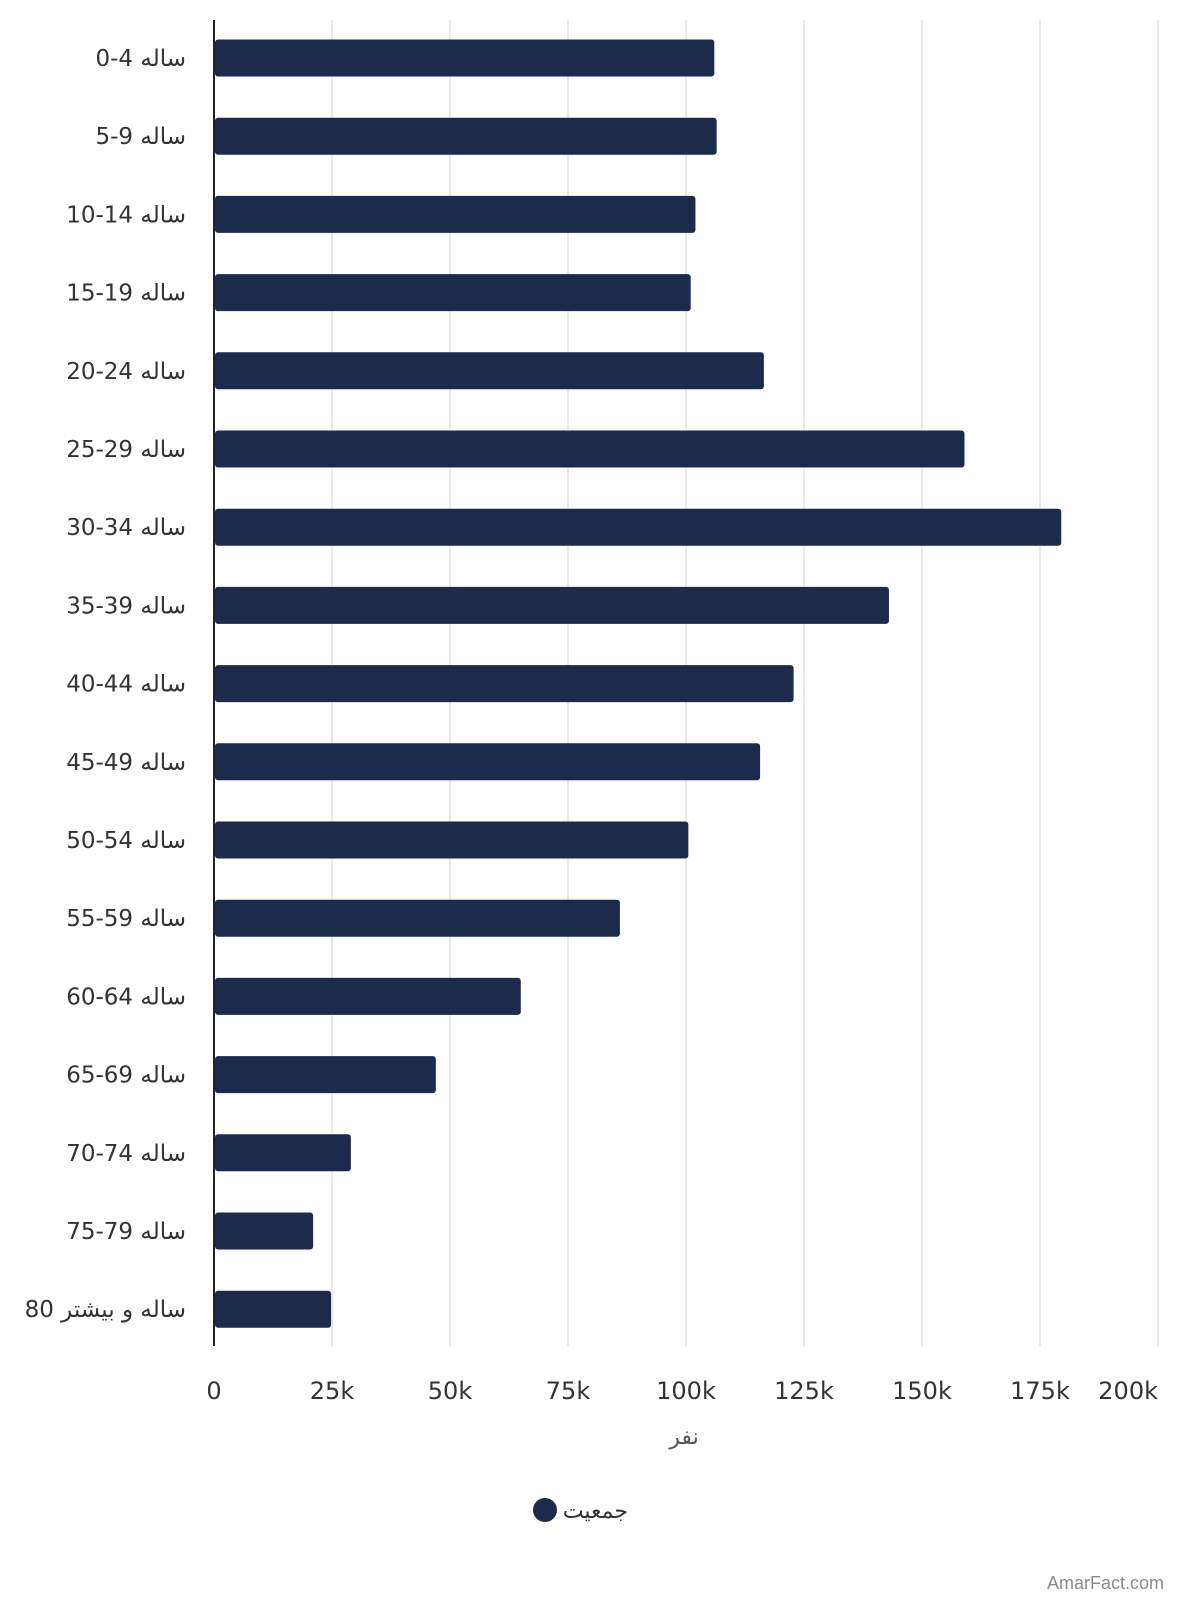 The image size is (1200, 1600). I want to click on category-label: 45-49 ساله, so click(126, 763).